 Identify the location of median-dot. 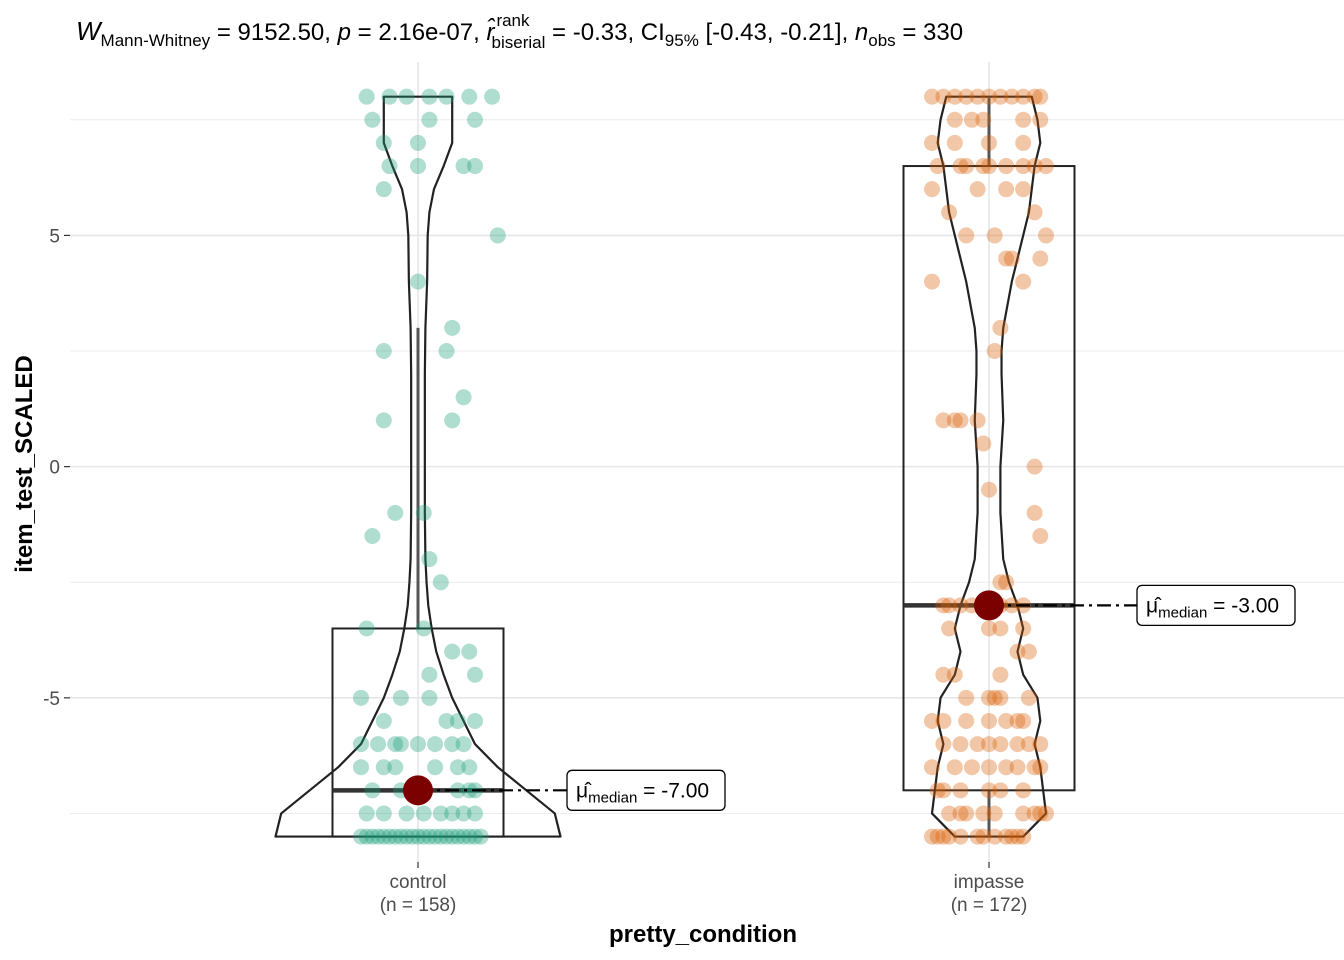
(418, 790).